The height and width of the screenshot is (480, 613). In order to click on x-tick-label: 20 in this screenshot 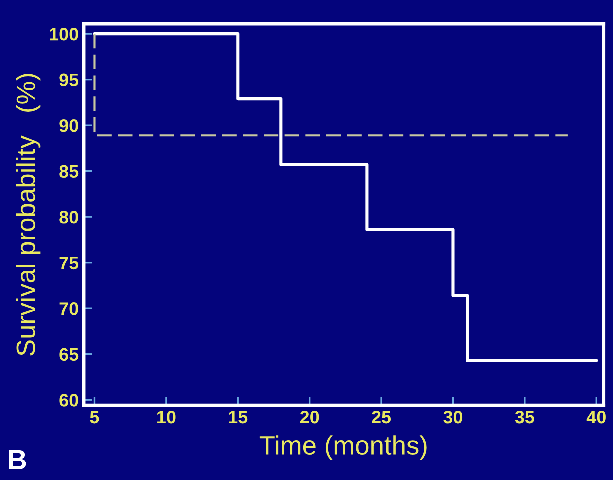, I will do `click(310, 417)`.